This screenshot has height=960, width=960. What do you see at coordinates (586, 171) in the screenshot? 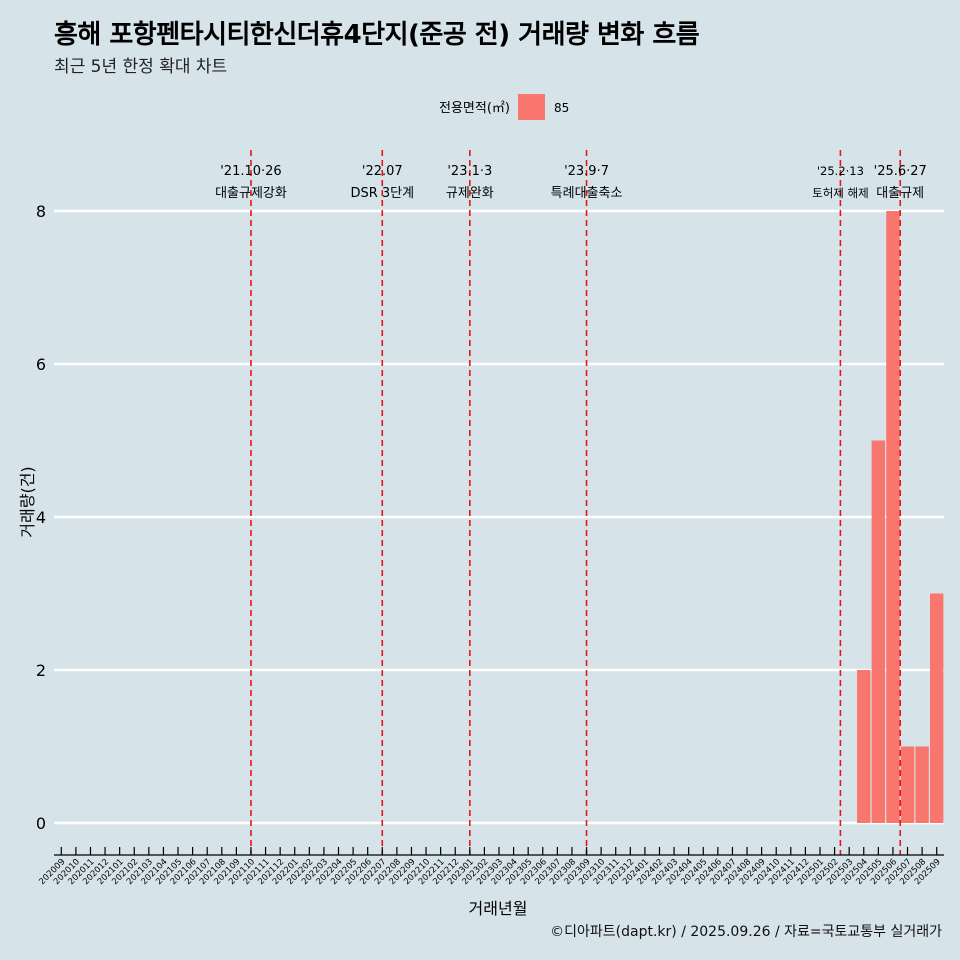
I see `event-date-3: '23.9·7` at bounding box center [586, 171].